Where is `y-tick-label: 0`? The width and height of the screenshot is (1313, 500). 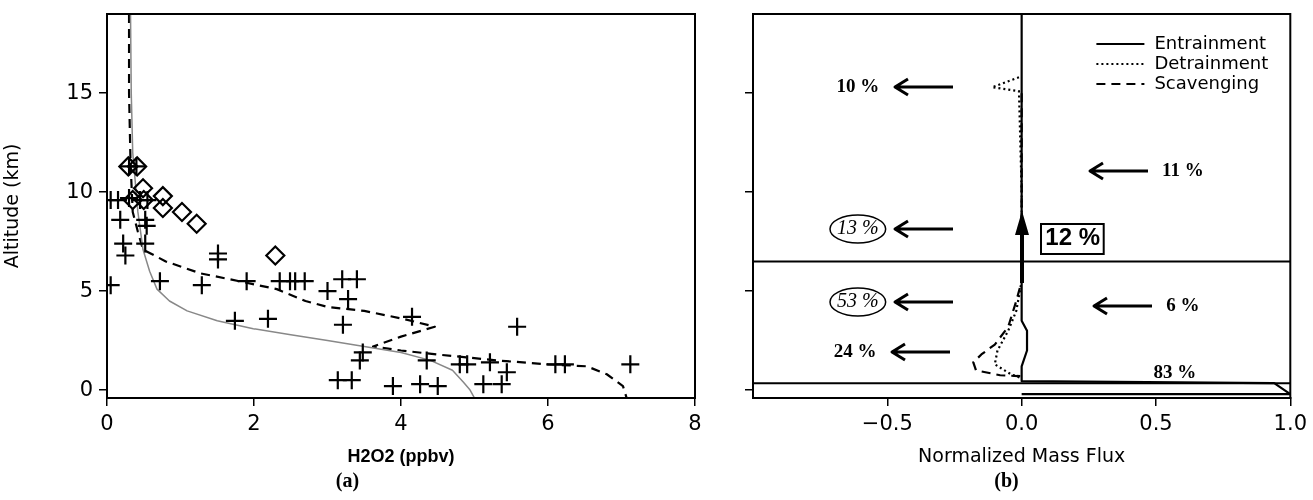 y-tick-label: 0 is located at coordinates (86, 388).